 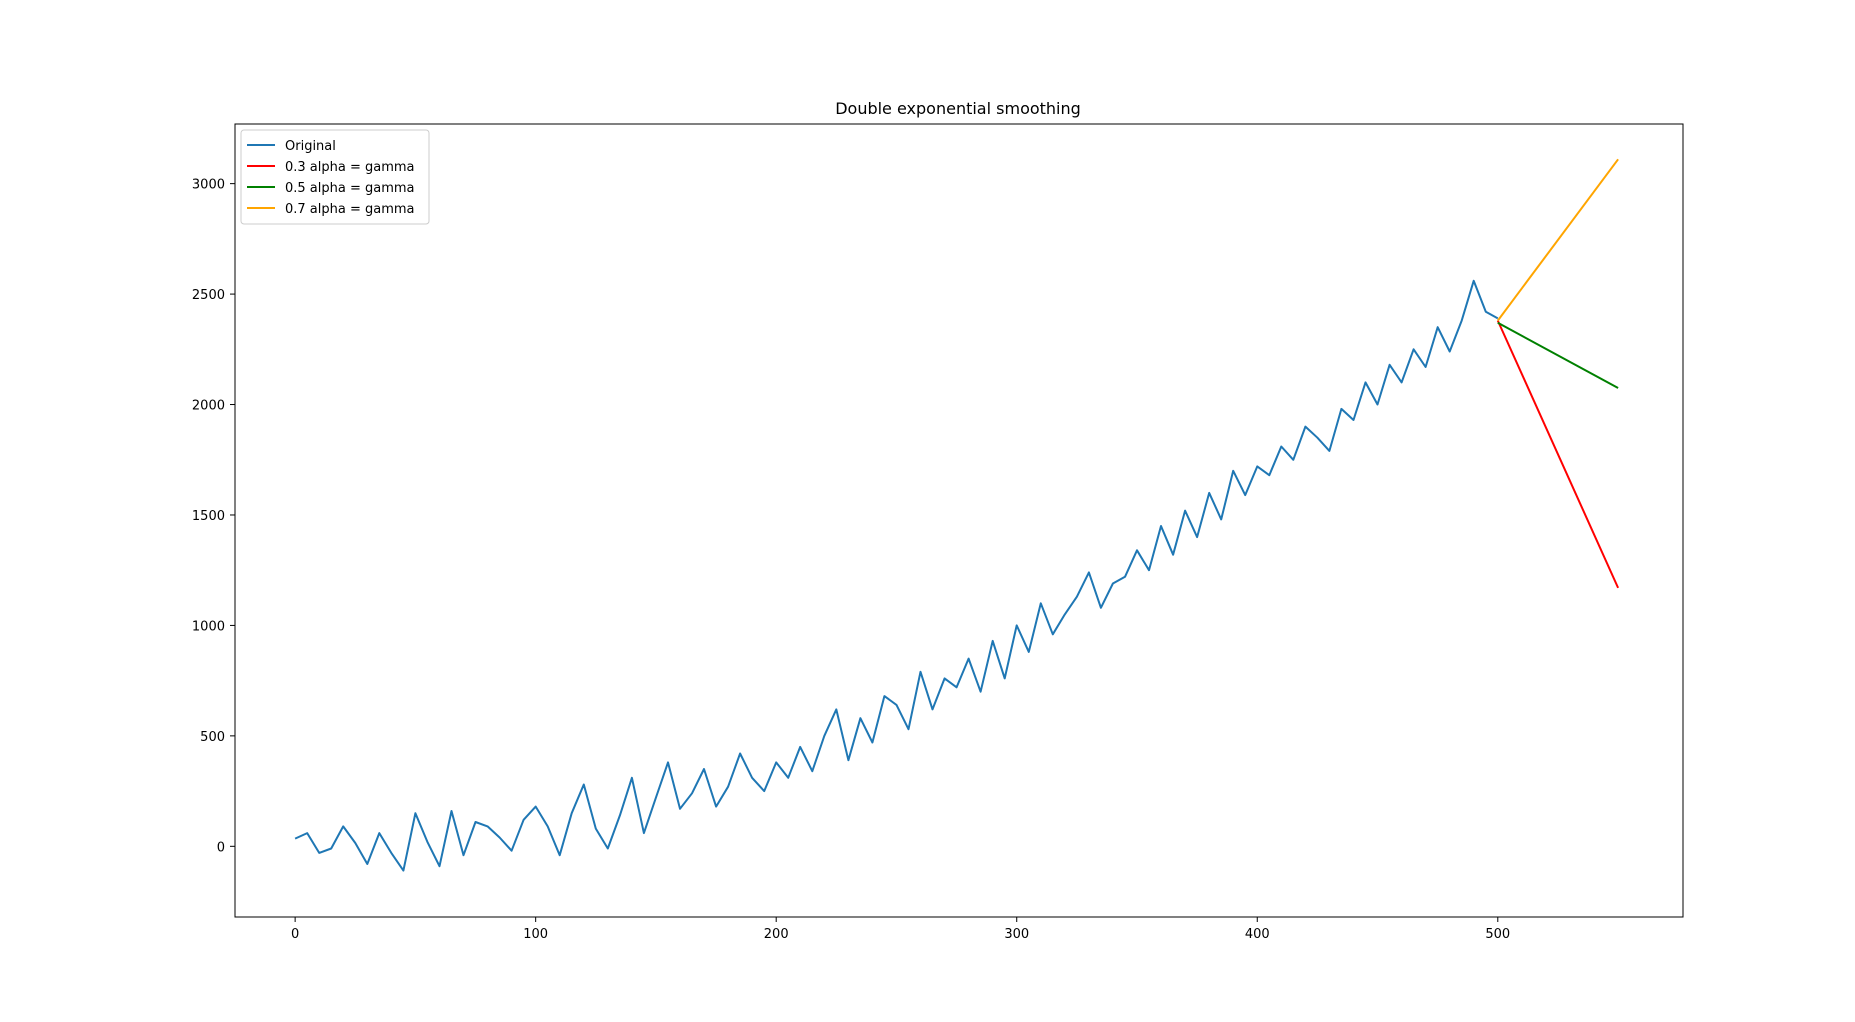 I want to click on y-tick-label-6: 3000, so click(x=208, y=185).